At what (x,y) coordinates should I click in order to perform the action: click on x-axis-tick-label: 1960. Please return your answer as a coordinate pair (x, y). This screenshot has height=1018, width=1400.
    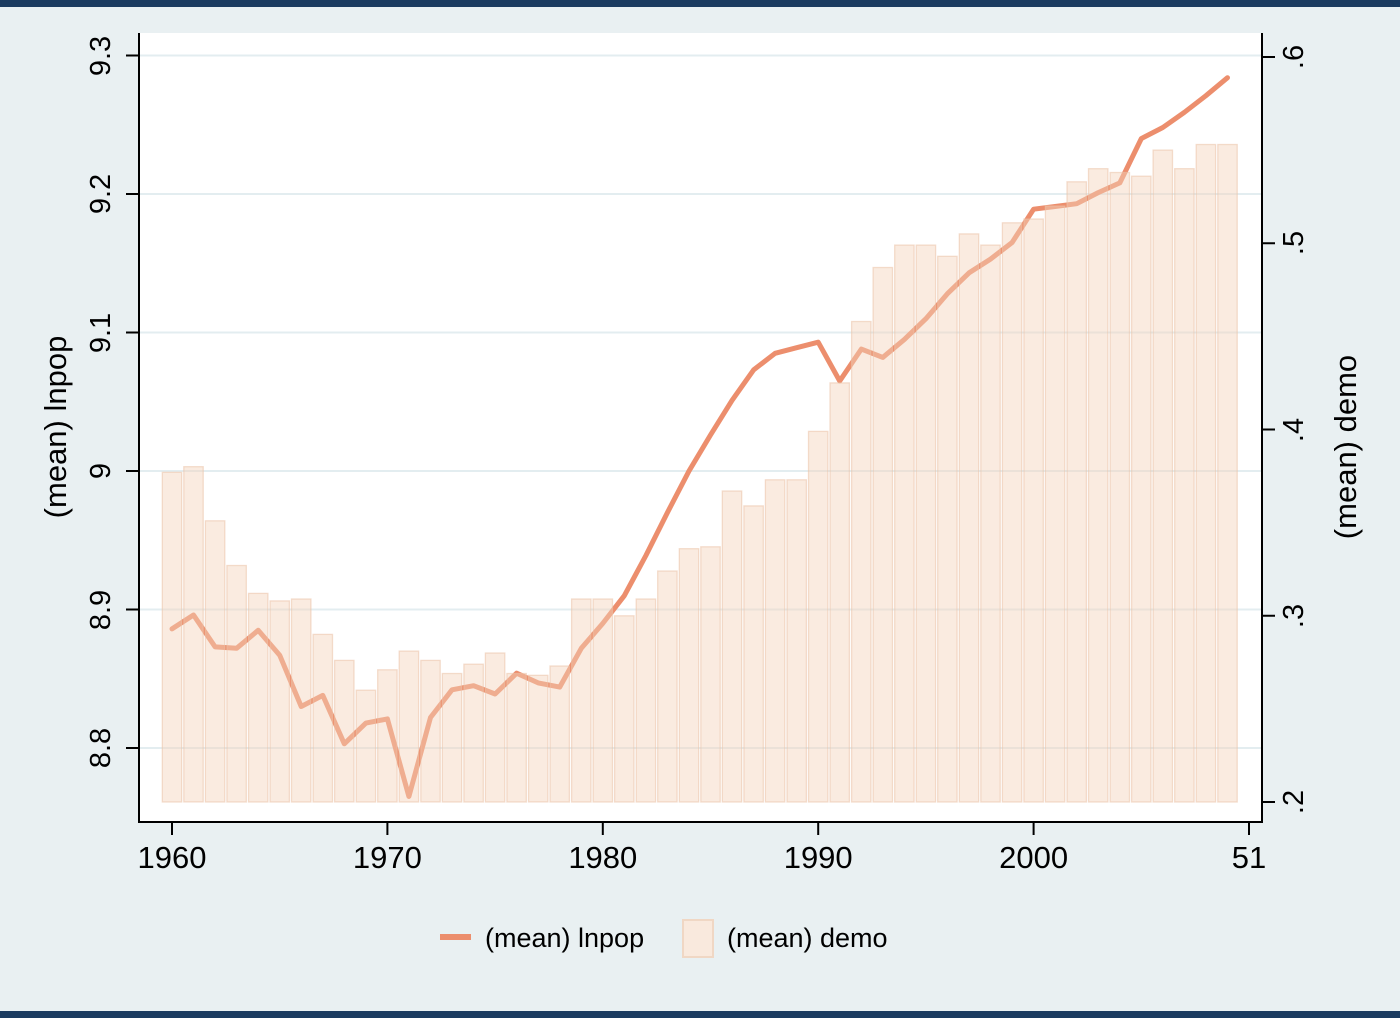
    Looking at the image, I should click on (172, 857).